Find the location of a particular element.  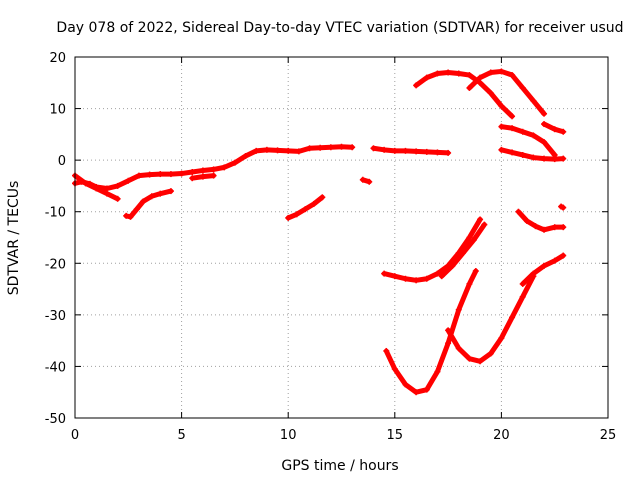

x-axis-label: GPS time / hours is located at coordinates (339, 466).